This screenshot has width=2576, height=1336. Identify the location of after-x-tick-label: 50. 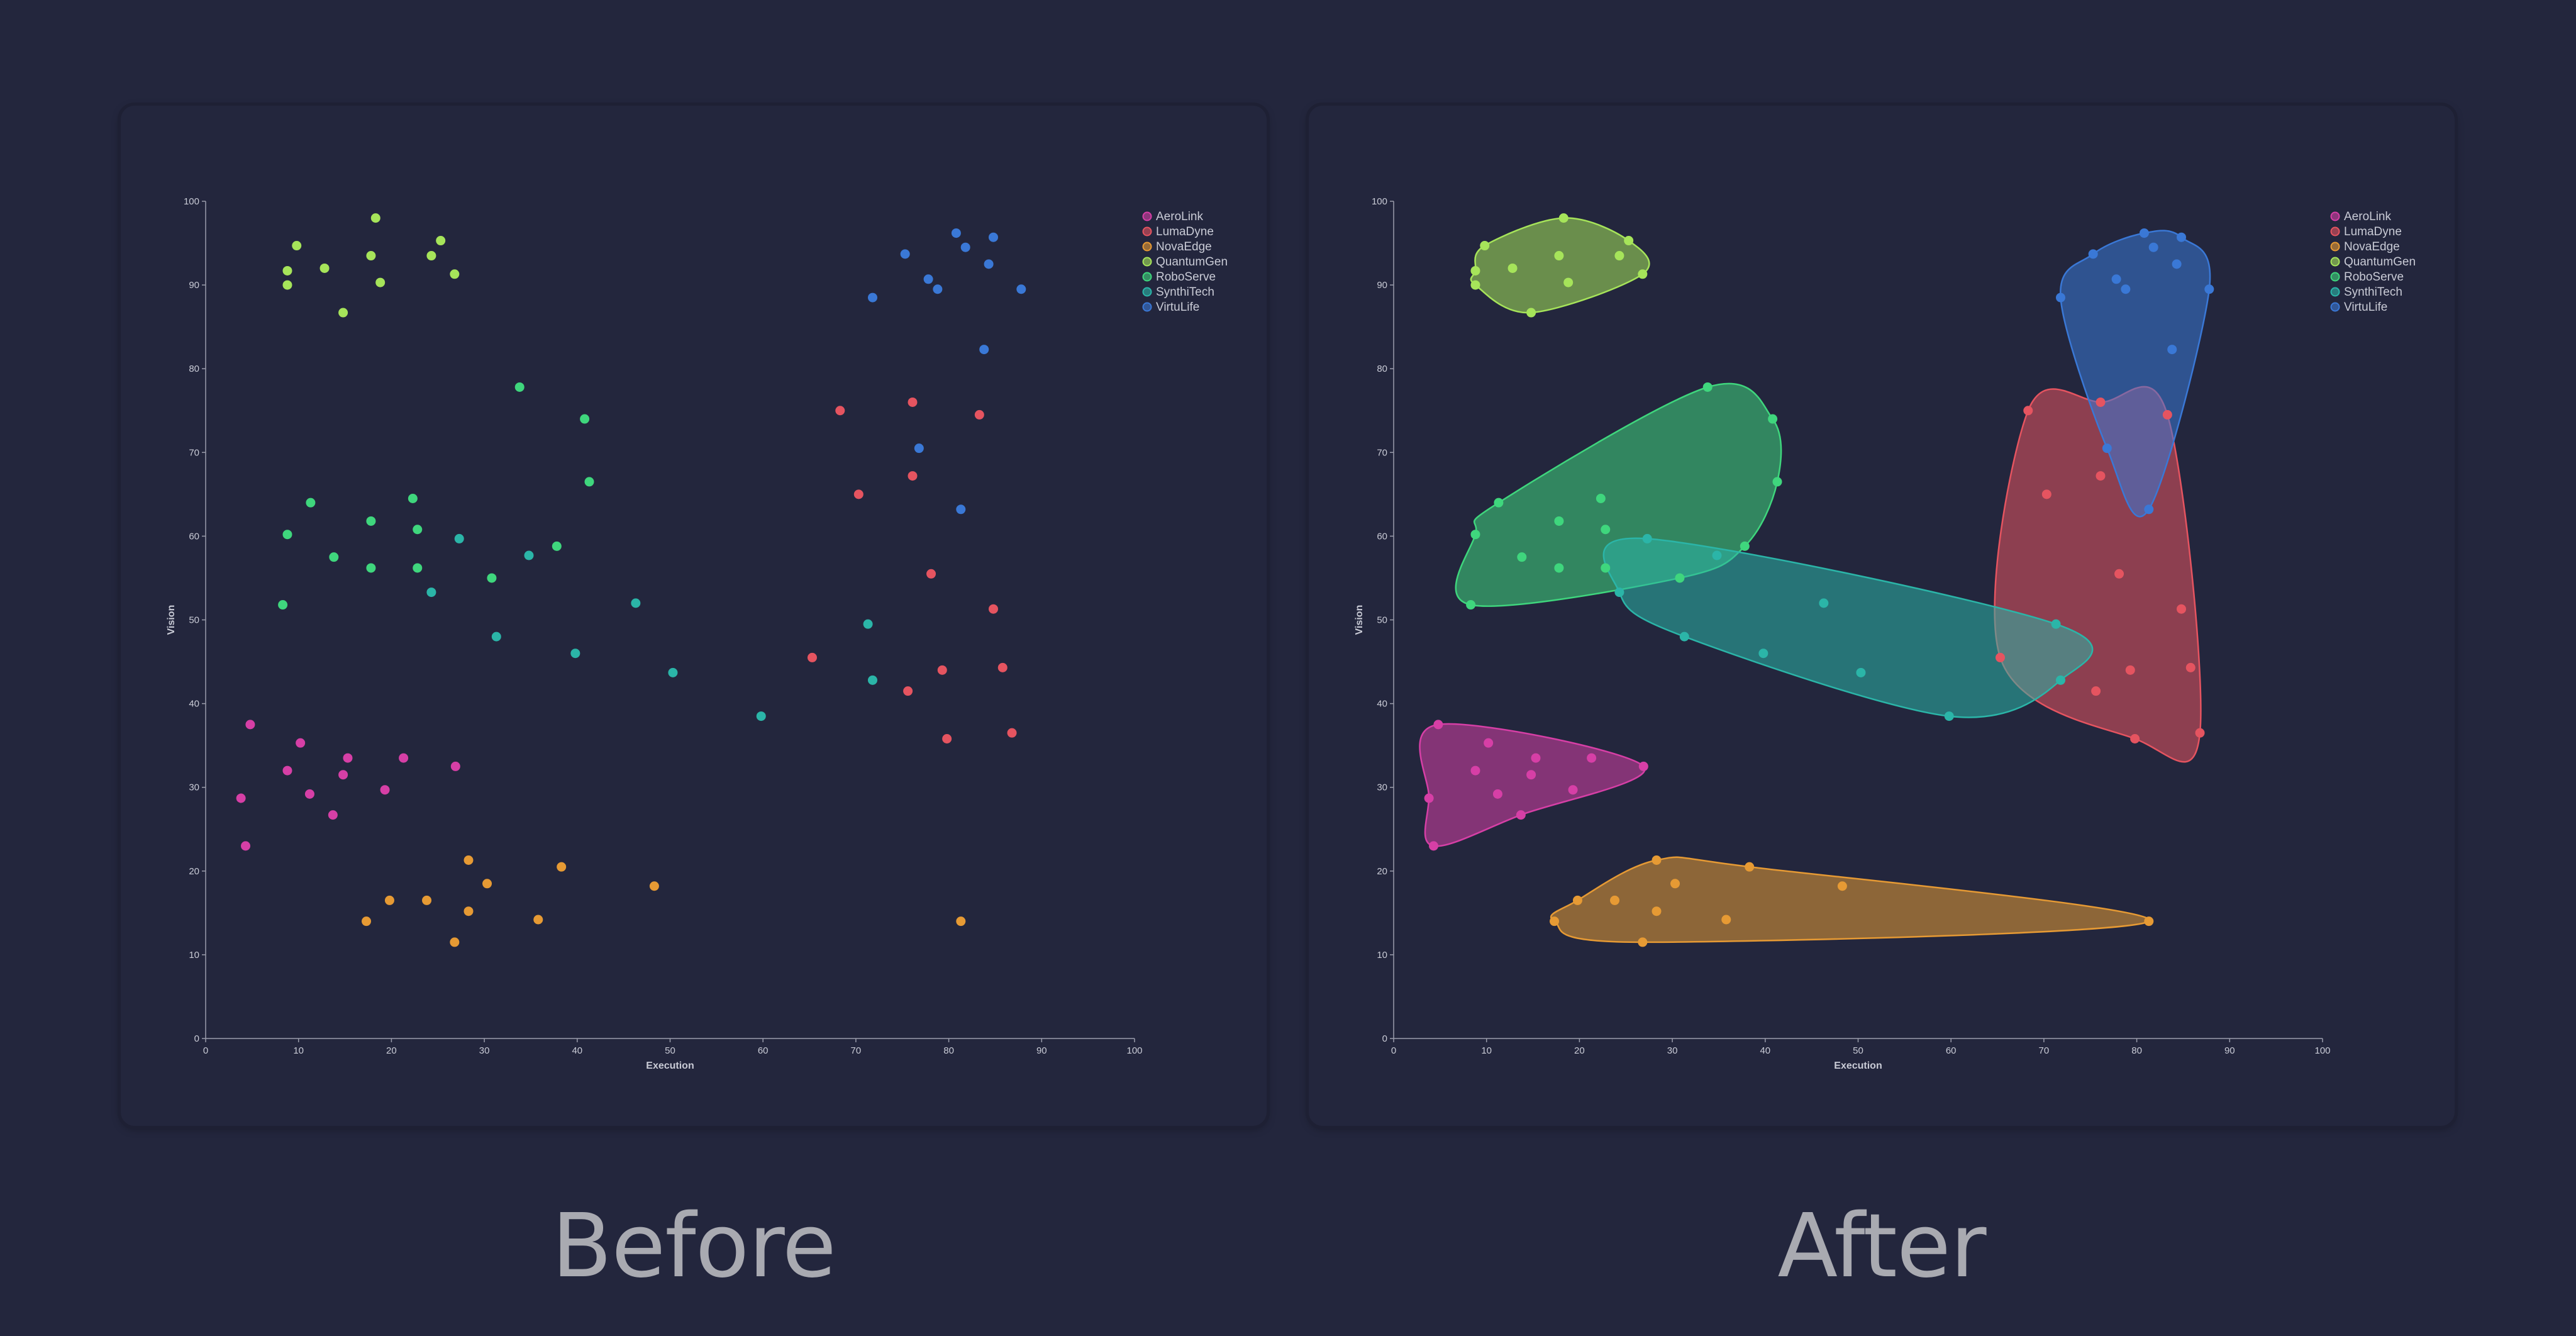
(1858, 1050).